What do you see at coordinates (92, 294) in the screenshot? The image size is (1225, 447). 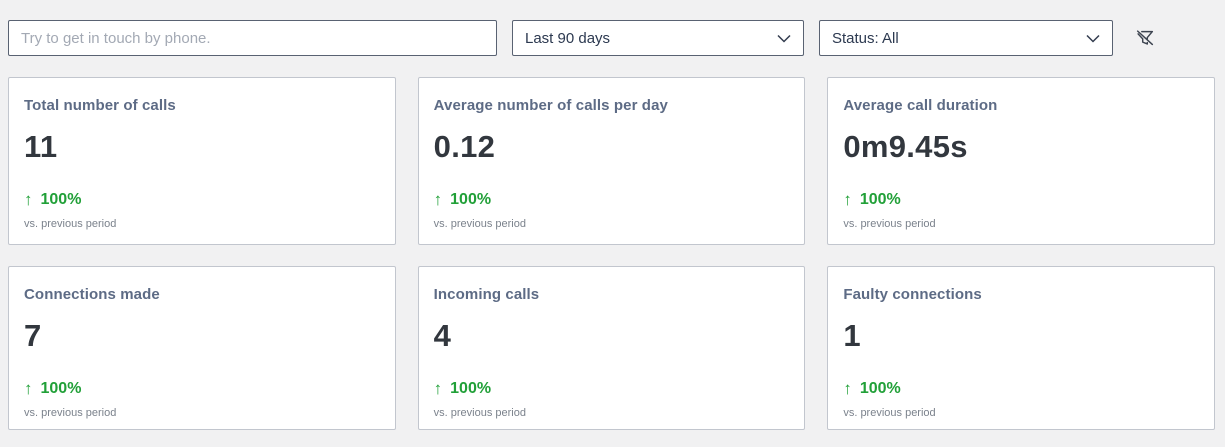 I see `stat-card-title: Connections made` at bounding box center [92, 294].